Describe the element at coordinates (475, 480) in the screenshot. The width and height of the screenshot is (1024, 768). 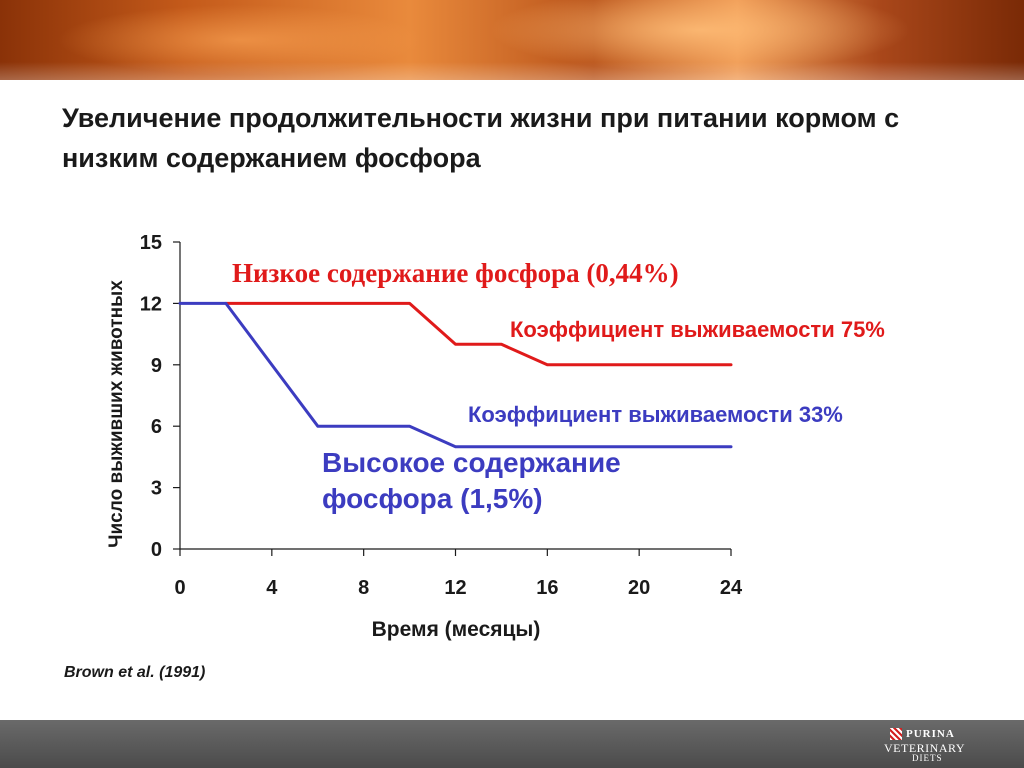
I see `high-phosphorus-series-label: Высокое содержание фосфора (1,5%)` at that location.